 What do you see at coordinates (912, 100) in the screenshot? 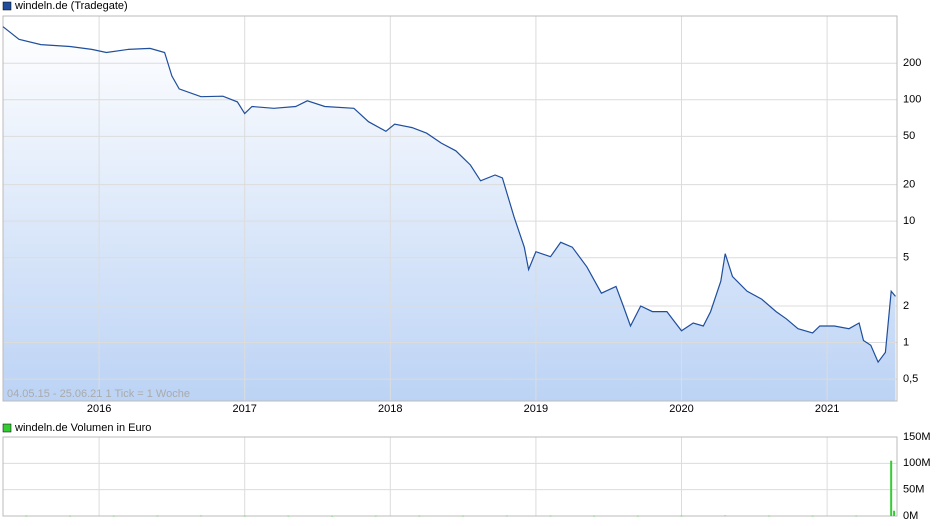
I see `y-tick-label: 100` at bounding box center [912, 100].